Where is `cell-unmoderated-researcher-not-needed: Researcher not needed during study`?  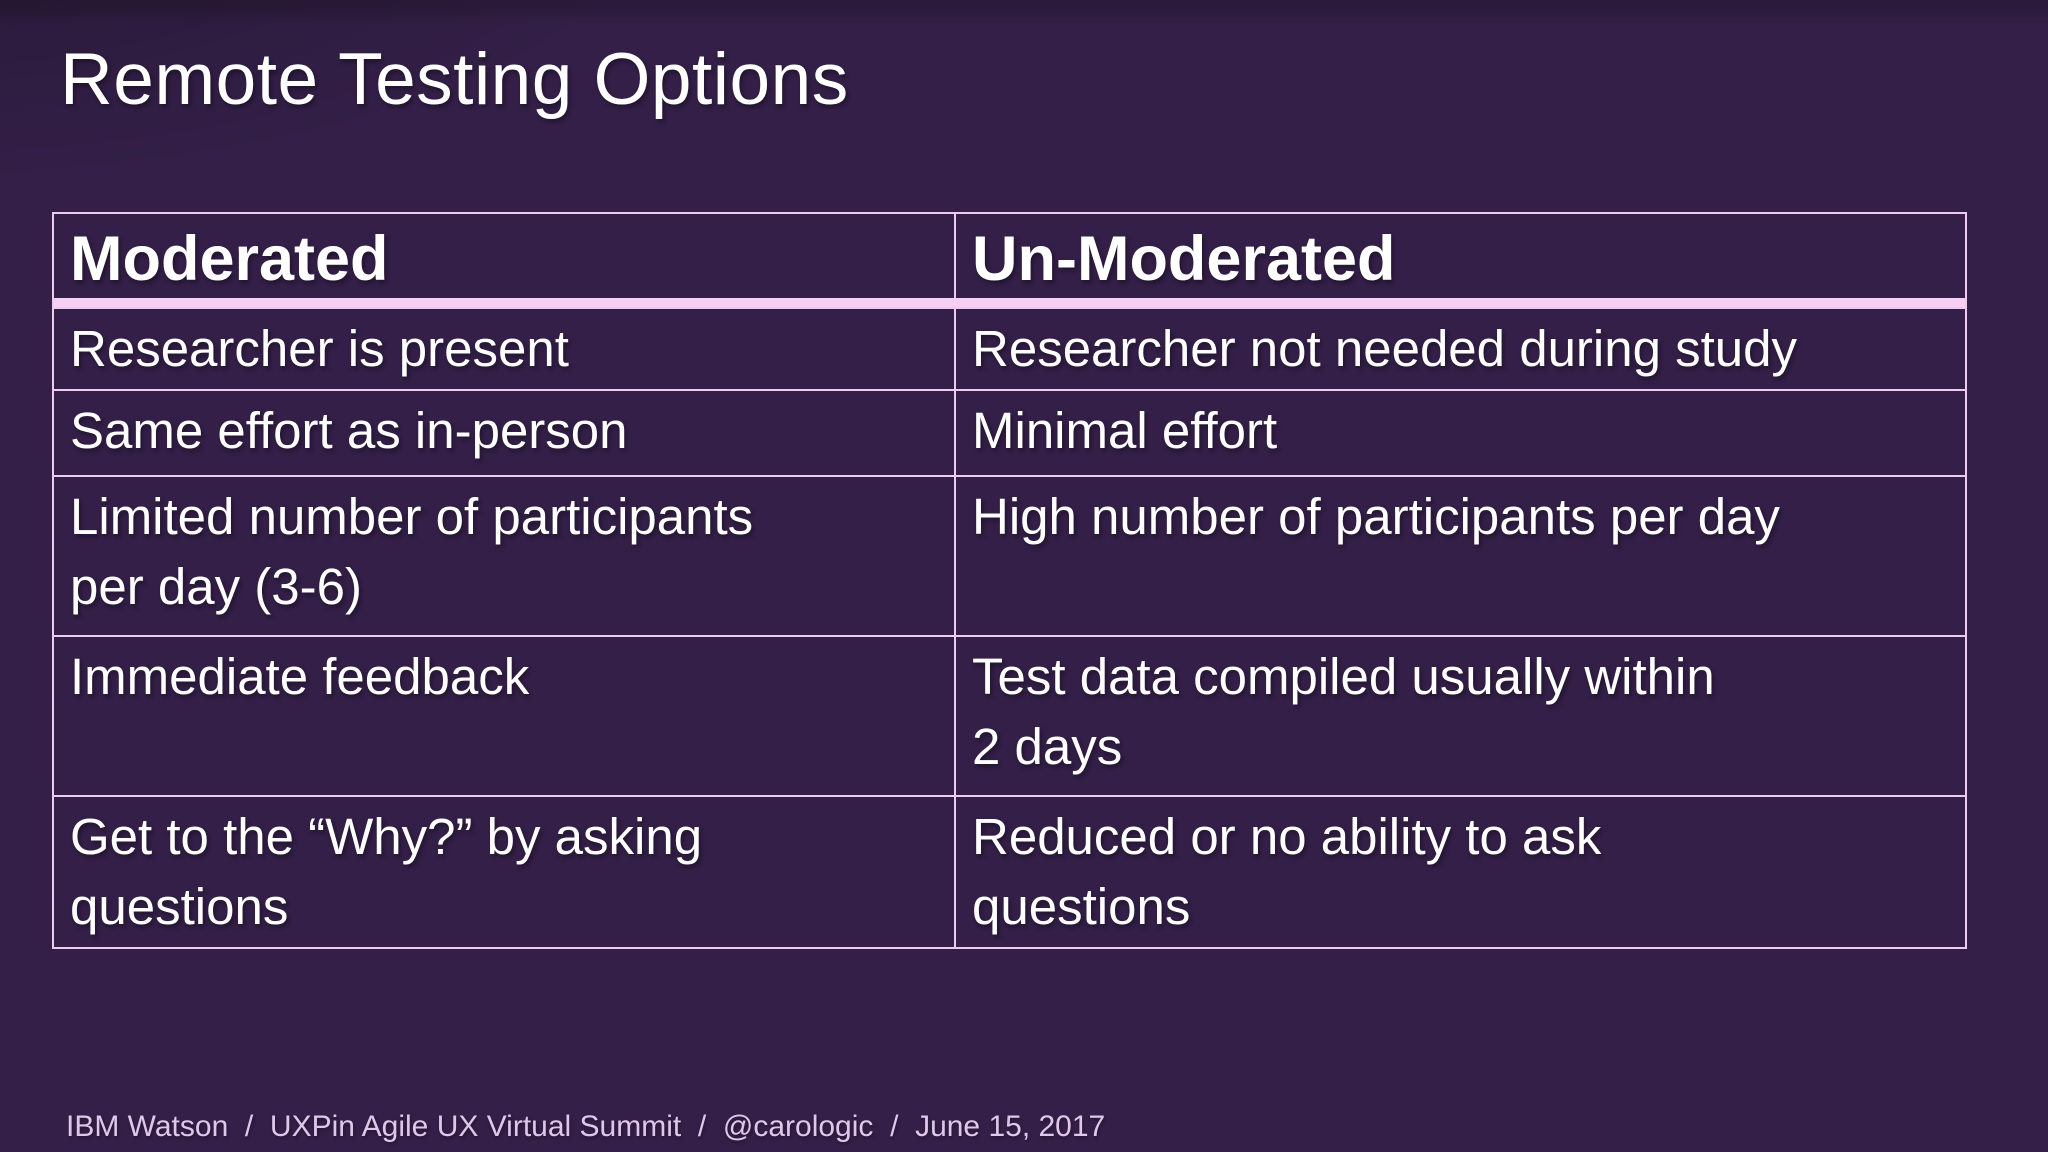
cell-unmoderated-researcher-not-needed: Researcher not needed during study is located at coordinates (1385, 348).